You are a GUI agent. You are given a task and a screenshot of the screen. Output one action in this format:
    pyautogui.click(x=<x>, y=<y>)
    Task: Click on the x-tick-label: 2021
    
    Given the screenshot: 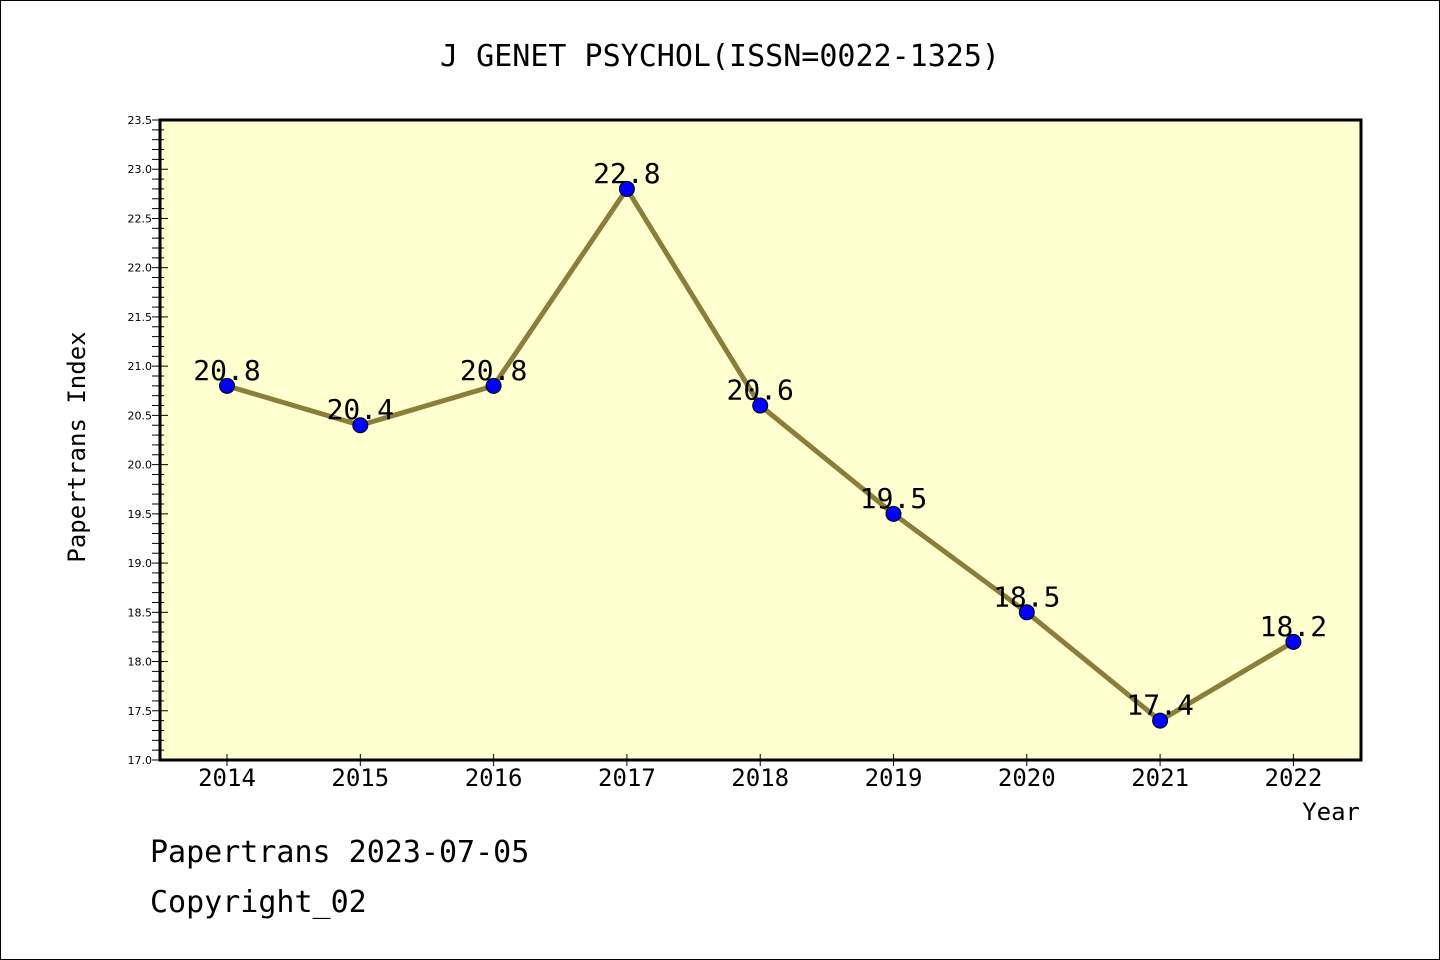 What is the action you would take?
    pyautogui.click(x=1160, y=778)
    